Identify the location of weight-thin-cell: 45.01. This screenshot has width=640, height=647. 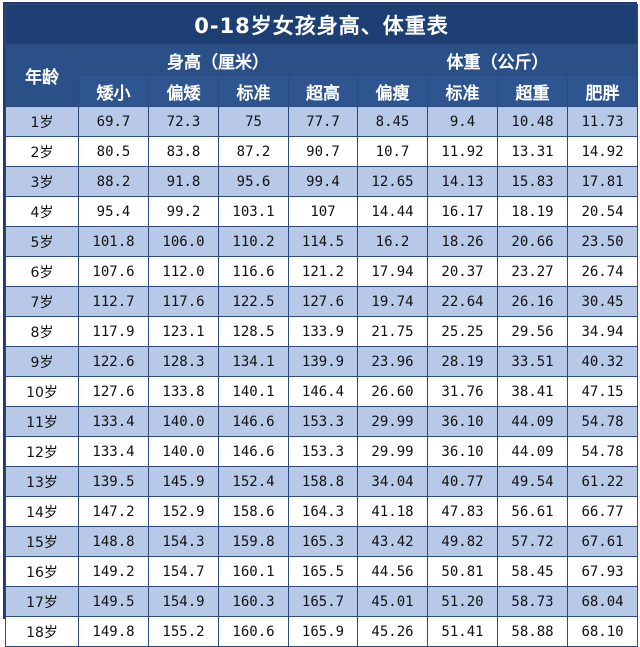
(392, 601).